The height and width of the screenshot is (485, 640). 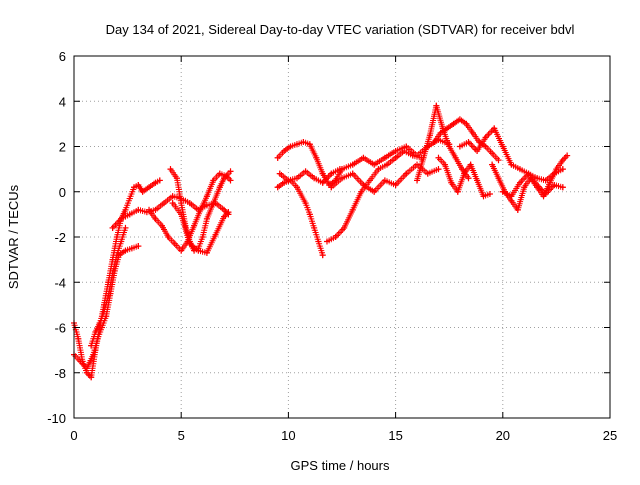 I want to click on x-tick-label: 25, so click(x=610, y=435).